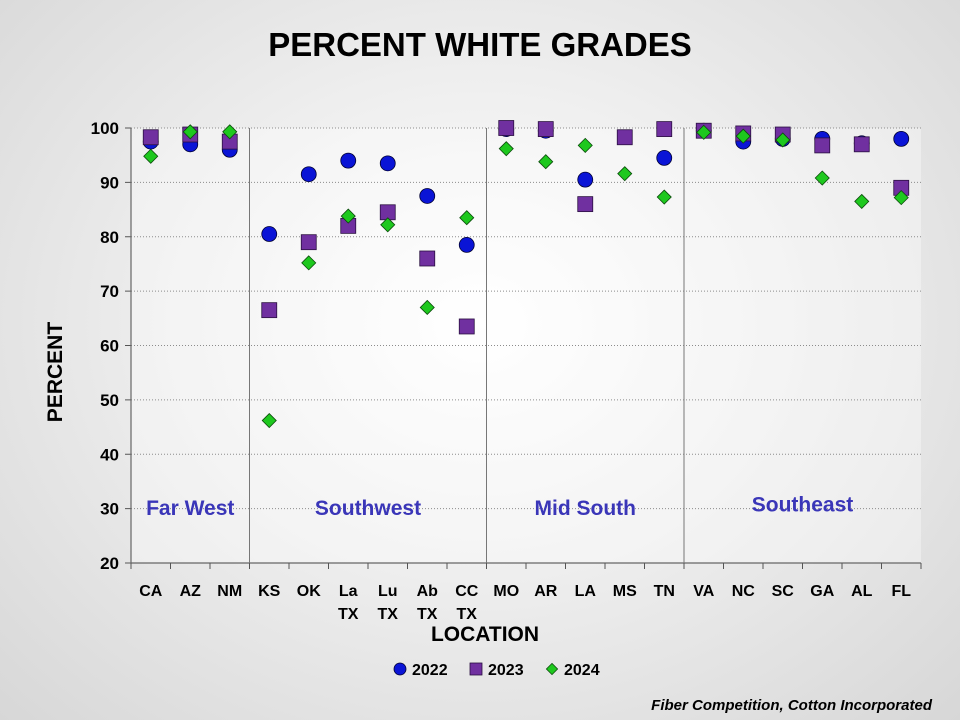 This screenshot has height=720, width=960. Describe the element at coordinates (901, 591) in the screenshot. I see `x-tick-label: FL` at that location.